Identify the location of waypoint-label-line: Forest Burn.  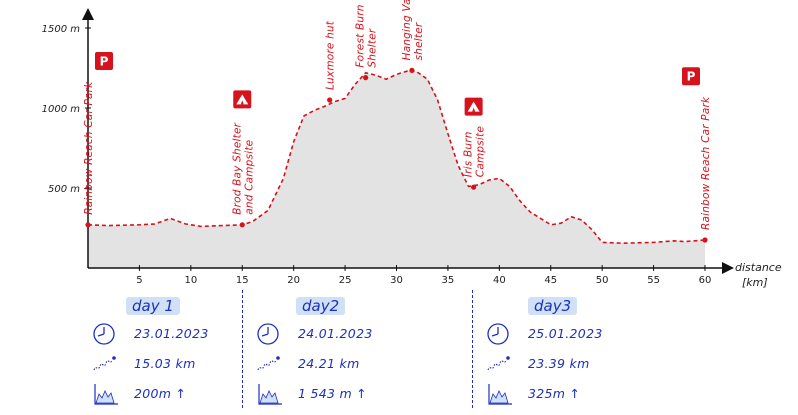
(361, 35).